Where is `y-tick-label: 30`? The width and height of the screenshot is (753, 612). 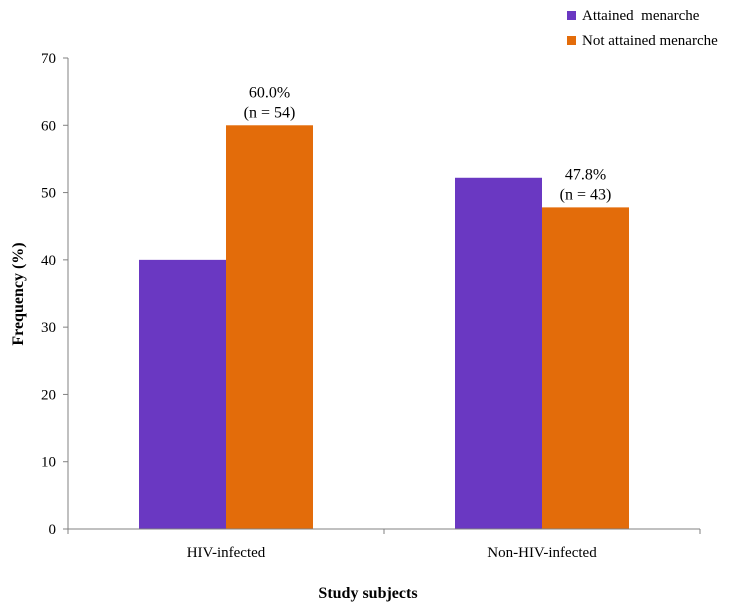 y-tick-label: 30 is located at coordinates (48, 328).